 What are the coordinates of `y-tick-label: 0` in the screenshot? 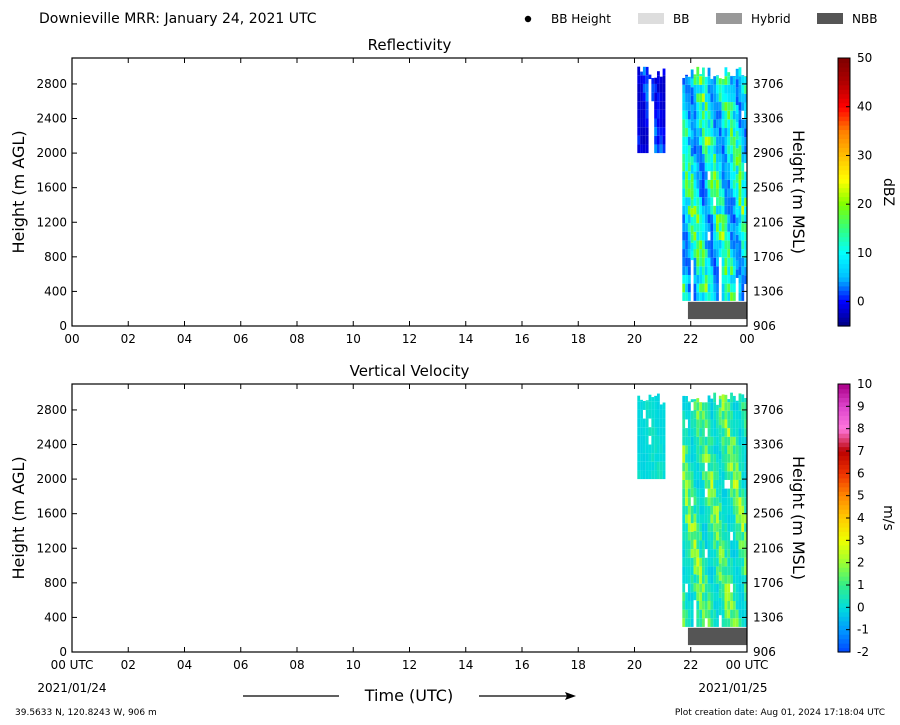 It's located at (63, 652).